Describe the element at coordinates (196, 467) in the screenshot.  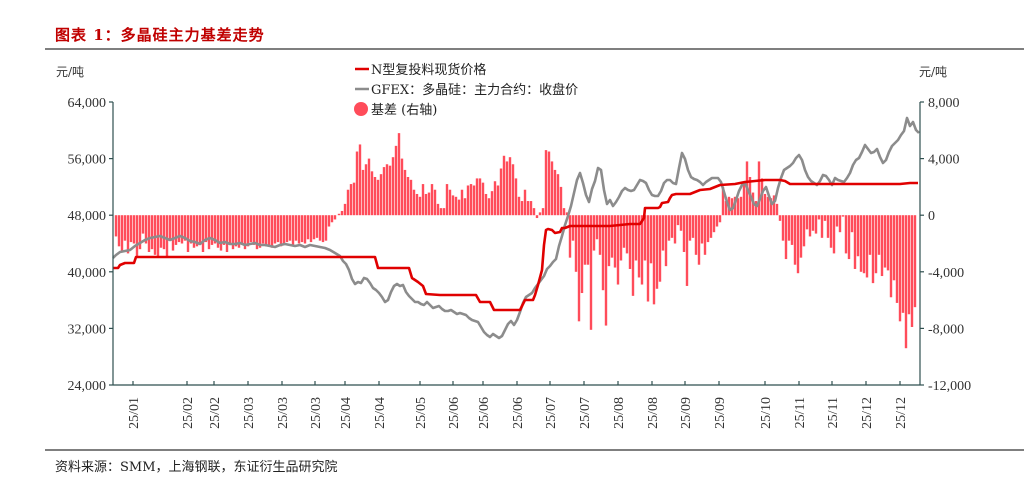
I see `source-note: 资料来源：SMM，上海钢联，东证衍生品研究院` at that location.